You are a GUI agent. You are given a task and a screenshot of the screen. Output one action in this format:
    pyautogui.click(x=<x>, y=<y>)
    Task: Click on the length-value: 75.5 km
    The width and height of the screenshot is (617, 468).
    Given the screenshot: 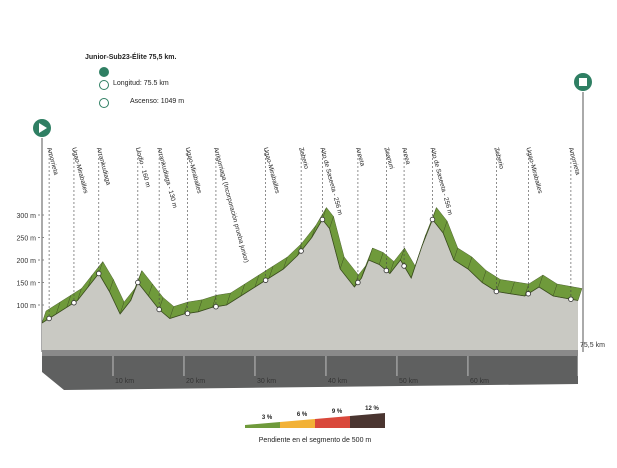 What is the action you would take?
    pyautogui.click(x=156, y=83)
    